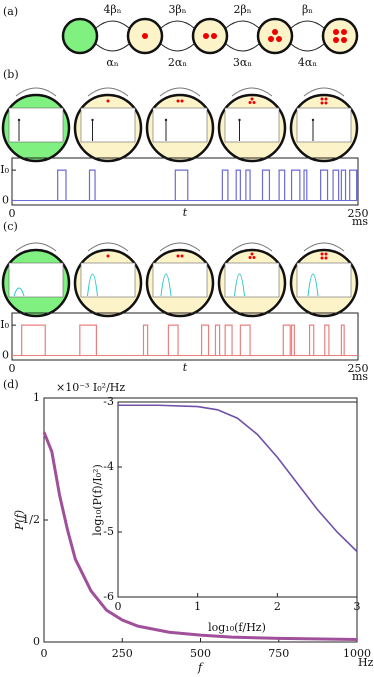 The height and width of the screenshot is (677, 374). What do you see at coordinates (36, 397) in the screenshot?
I see `y-tick-label: 1` at bounding box center [36, 397].